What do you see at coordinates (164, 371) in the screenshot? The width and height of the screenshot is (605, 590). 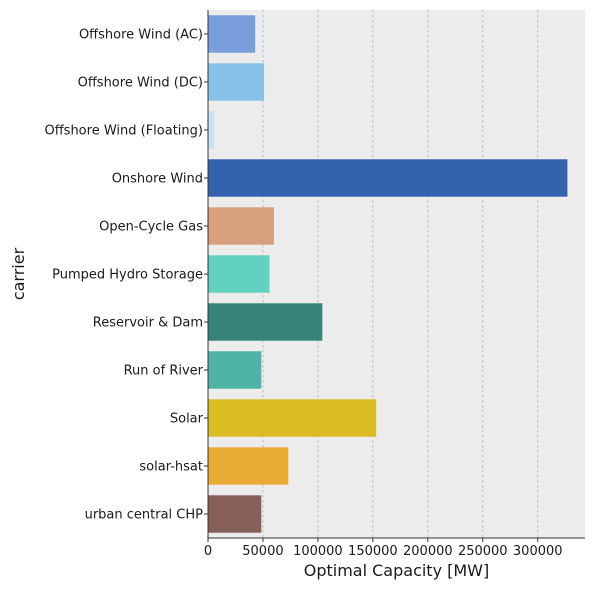 I see `y-tick-label: Run of River` at bounding box center [164, 371].